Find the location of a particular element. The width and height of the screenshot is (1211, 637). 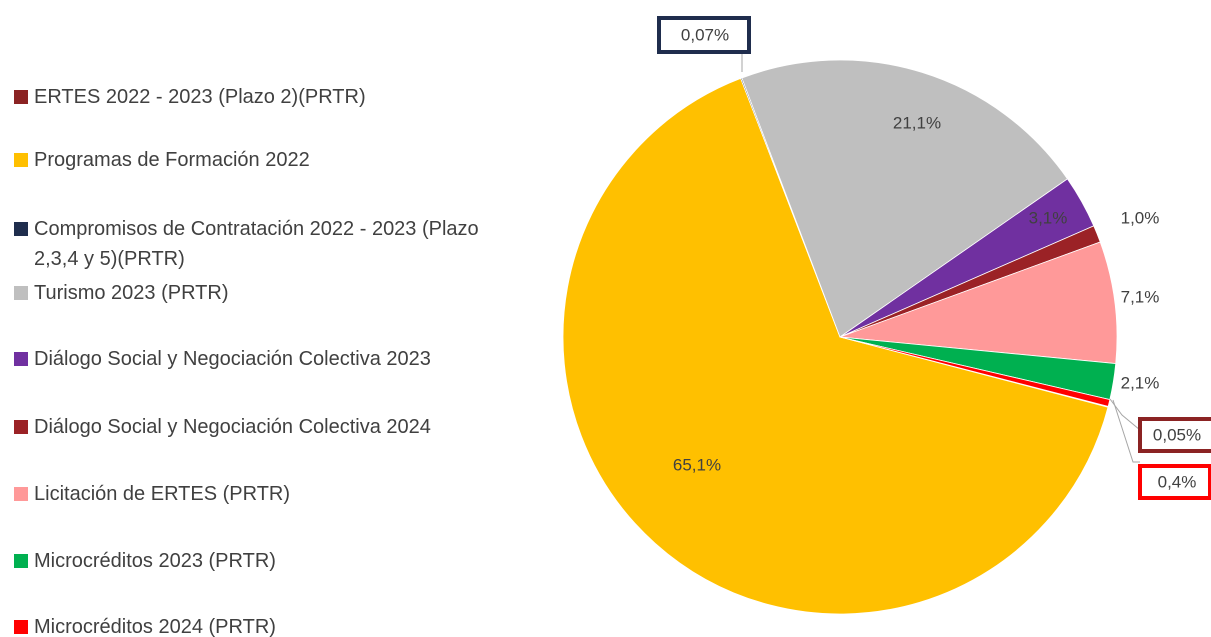

legend-item: Licitación de ERTES (PRTR) is located at coordinates (259, 494).